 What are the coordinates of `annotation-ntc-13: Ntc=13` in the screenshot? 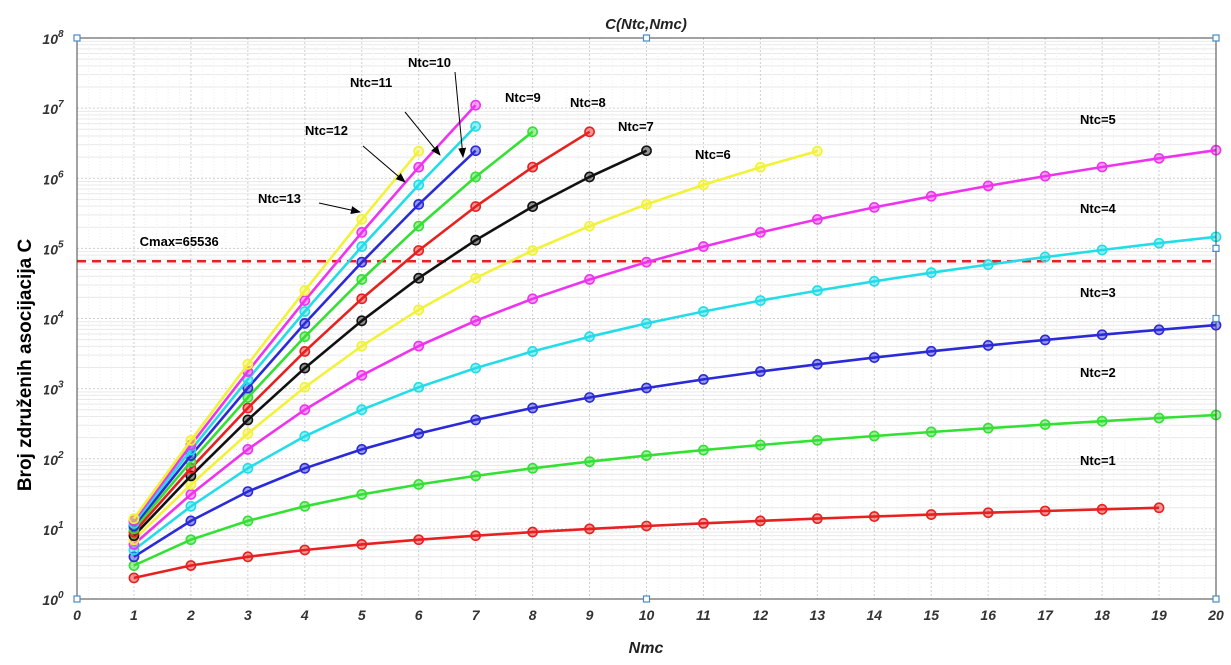 It's located at (309, 202).